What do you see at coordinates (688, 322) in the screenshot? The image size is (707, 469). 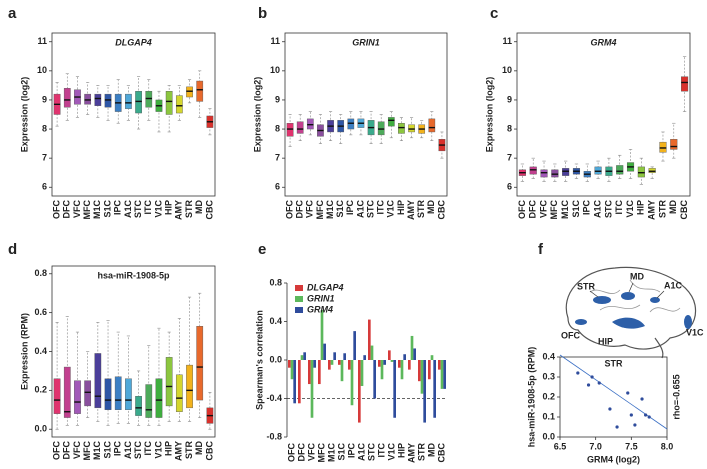 I see `region-v1c` at bounding box center [688, 322].